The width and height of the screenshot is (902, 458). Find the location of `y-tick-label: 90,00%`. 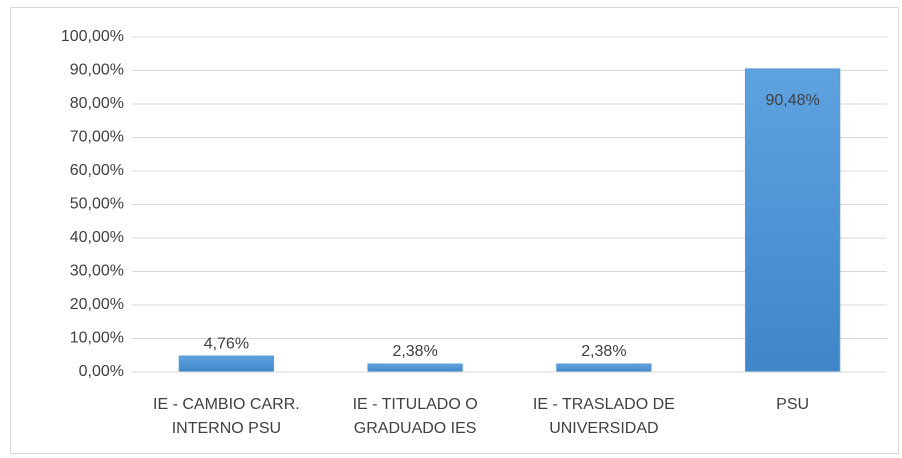

y-tick-label: 90,00% is located at coordinates (97, 70).